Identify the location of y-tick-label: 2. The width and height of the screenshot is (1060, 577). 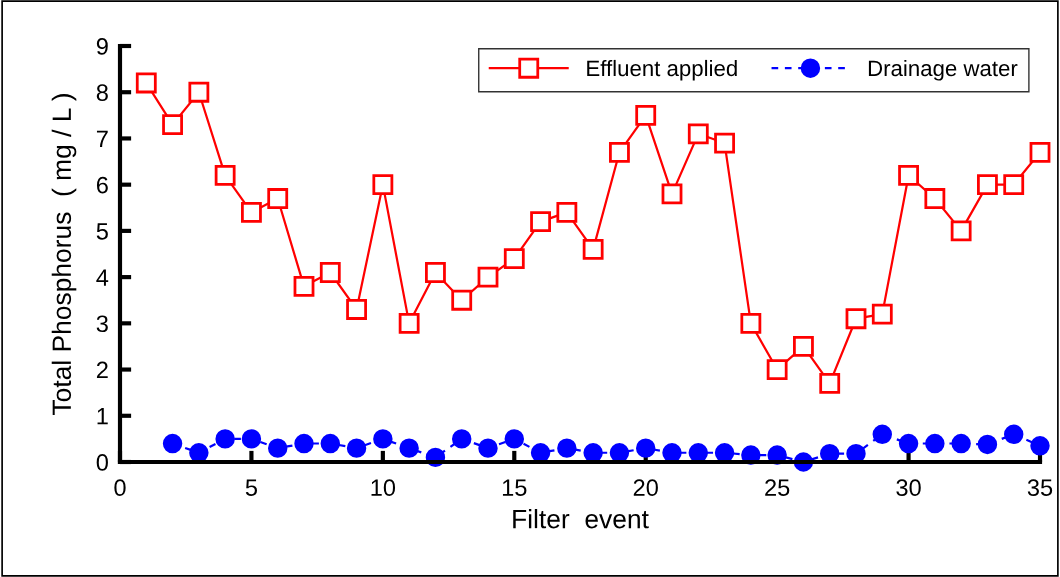
(102, 370).